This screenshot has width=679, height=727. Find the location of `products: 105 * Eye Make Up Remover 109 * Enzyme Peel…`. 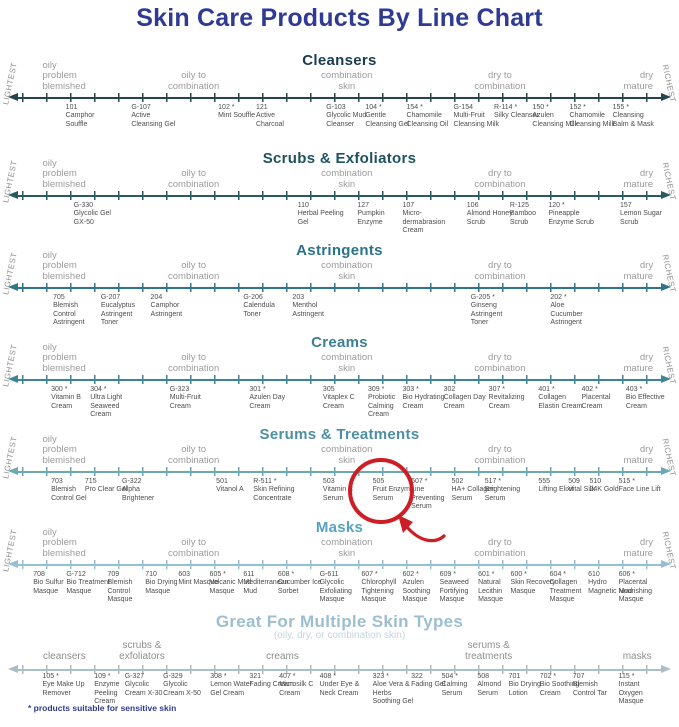

products: 105 * Eye Make Up Remover 109 * Enzyme Peel… is located at coordinates (339, 696).